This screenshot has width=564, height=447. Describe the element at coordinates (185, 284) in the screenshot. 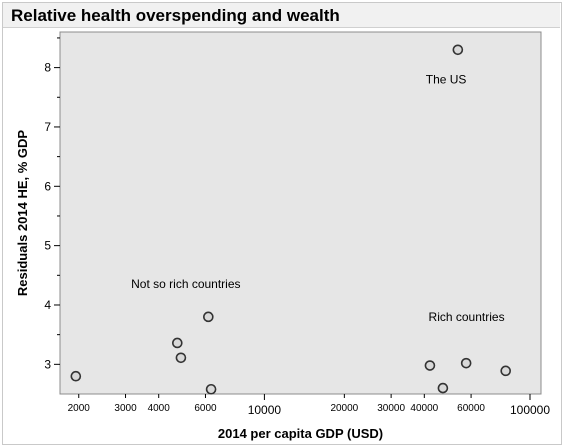

I see `annotation-label: Not so rich countries` at that location.